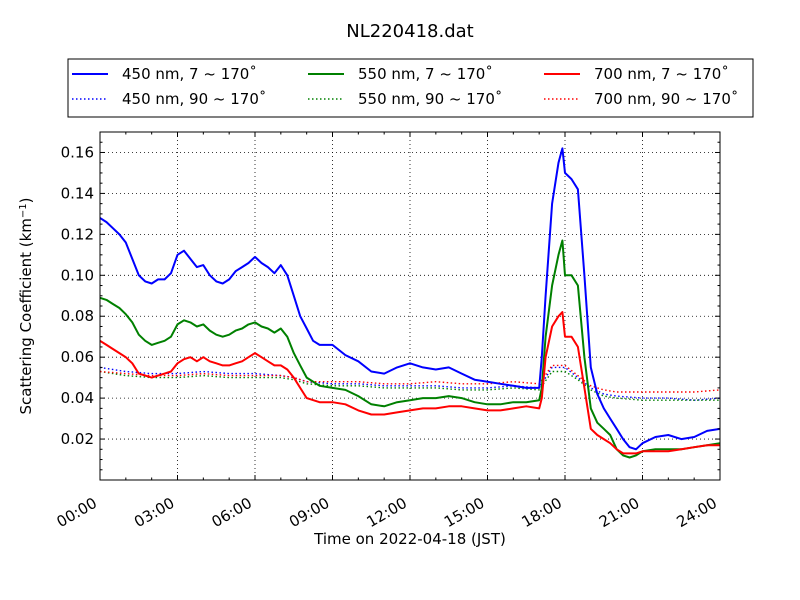 This screenshot has height=600, width=800. What do you see at coordinates (77, 439) in the screenshot?
I see `y-tick-label: 0.02` at bounding box center [77, 439].